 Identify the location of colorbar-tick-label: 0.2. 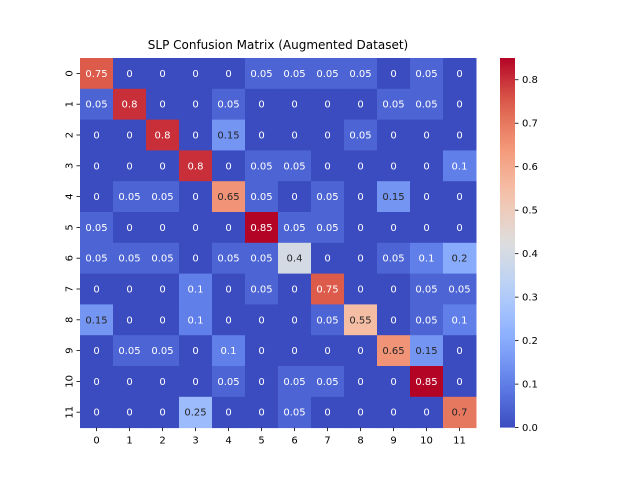
(530, 341).